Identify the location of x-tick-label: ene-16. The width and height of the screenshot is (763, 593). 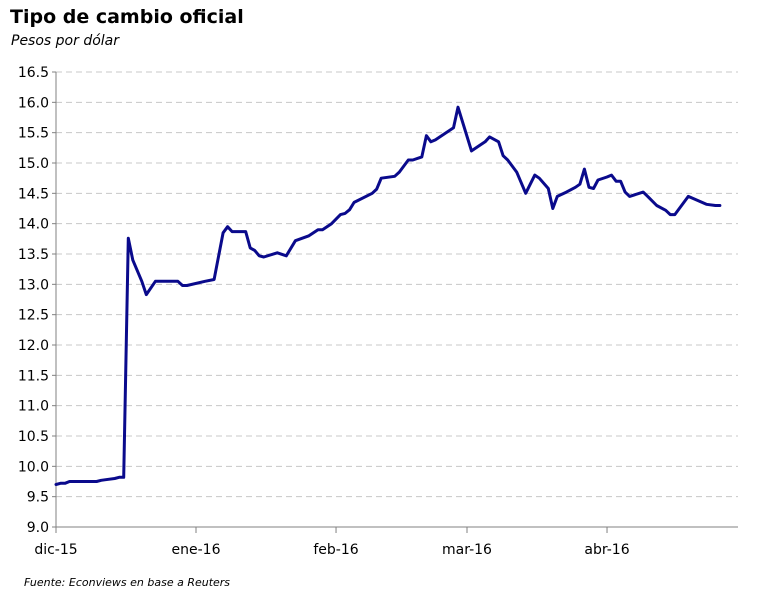
(196, 550).